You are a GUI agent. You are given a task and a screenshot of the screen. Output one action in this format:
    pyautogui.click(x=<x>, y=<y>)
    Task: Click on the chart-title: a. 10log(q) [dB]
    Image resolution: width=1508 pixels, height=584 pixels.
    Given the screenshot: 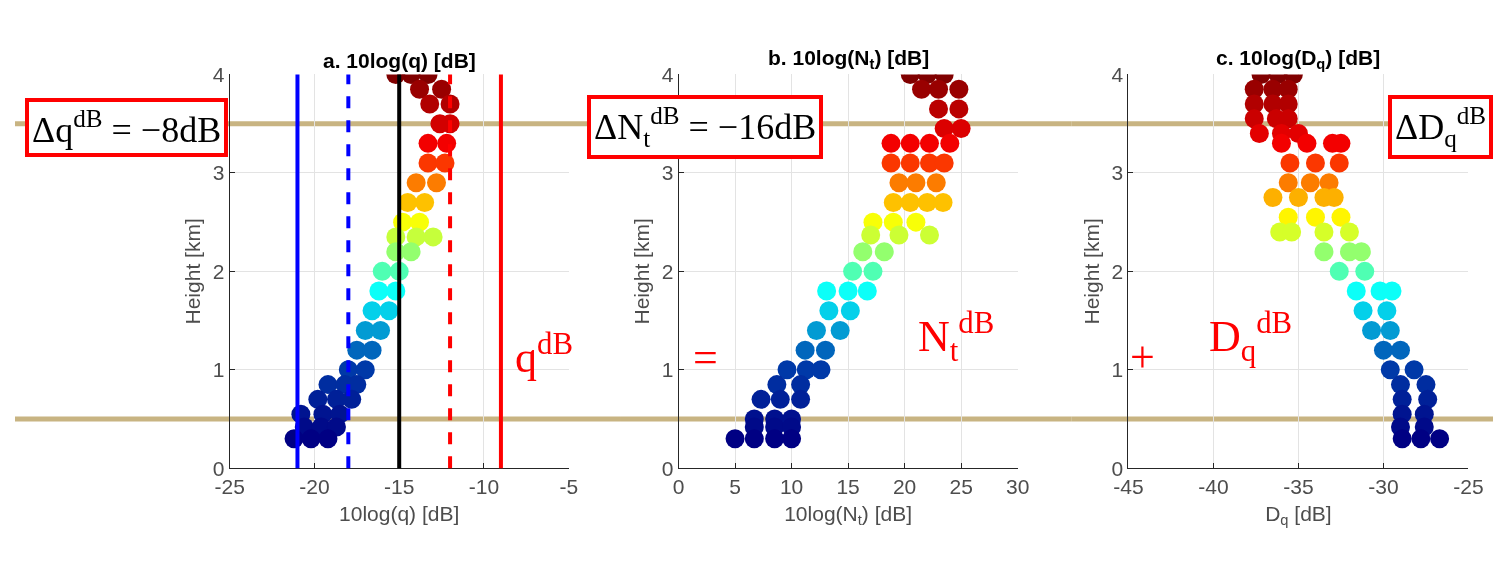 What is the action you would take?
    pyautogui.click(x=399, y=60)
    